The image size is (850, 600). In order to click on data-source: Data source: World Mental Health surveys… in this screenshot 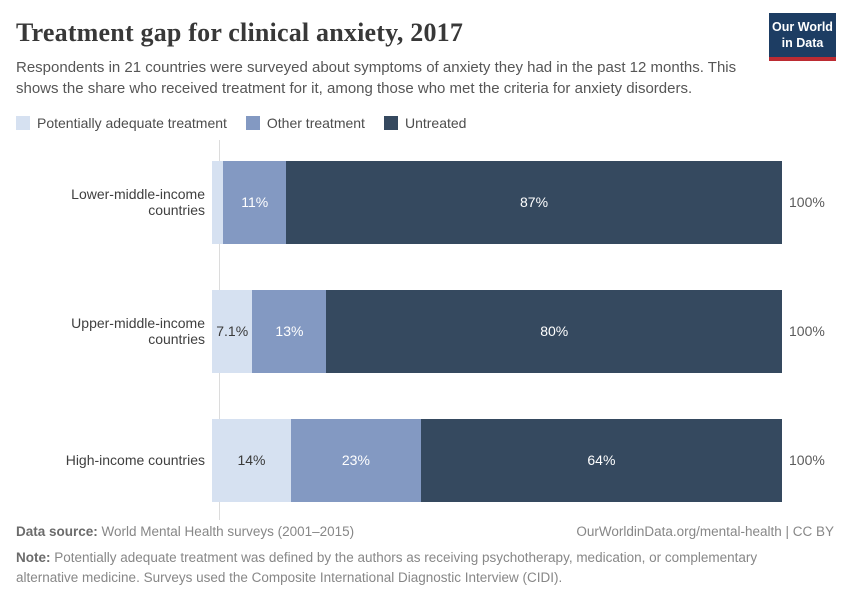, I will do `click(185, 531)`.